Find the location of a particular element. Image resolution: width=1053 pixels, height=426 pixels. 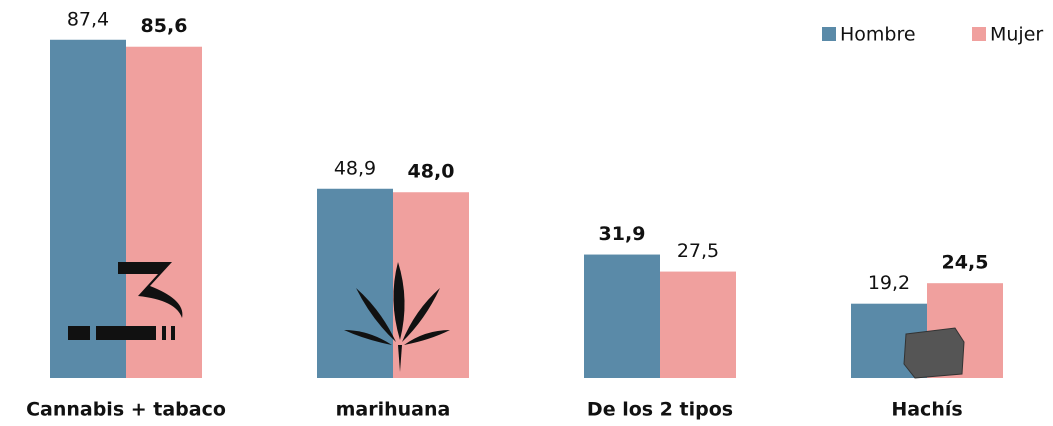

value-label: 85,6 is located at coordinates (164, 26).